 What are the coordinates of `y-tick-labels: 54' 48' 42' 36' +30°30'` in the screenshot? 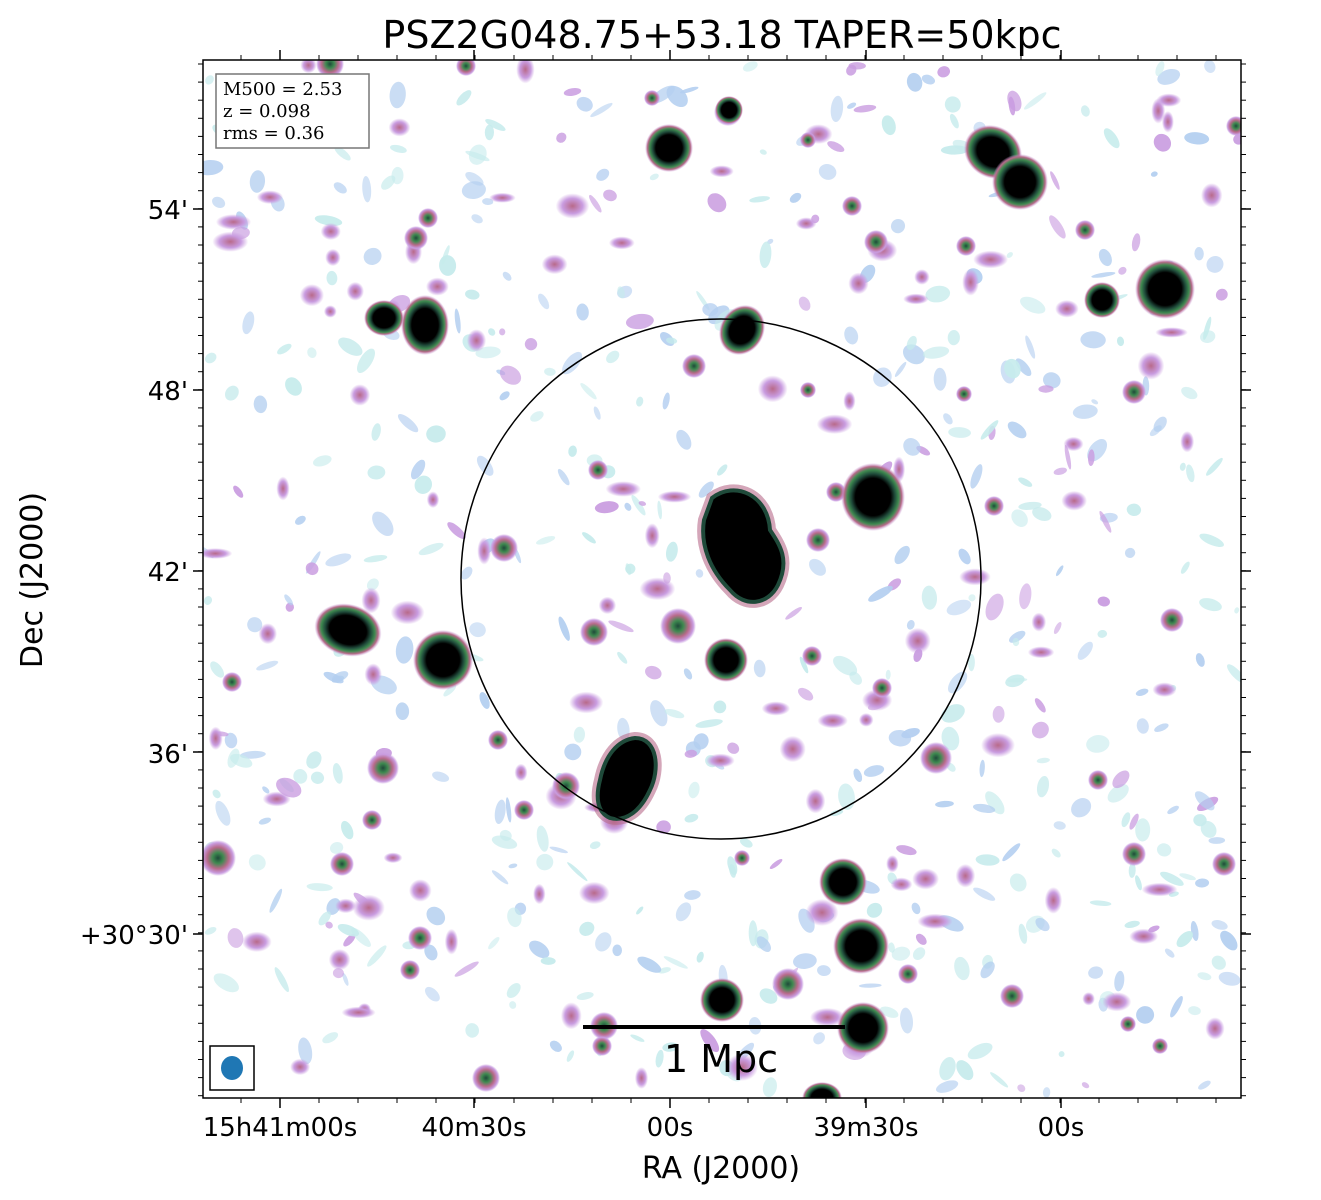 It's located at (134, 573).